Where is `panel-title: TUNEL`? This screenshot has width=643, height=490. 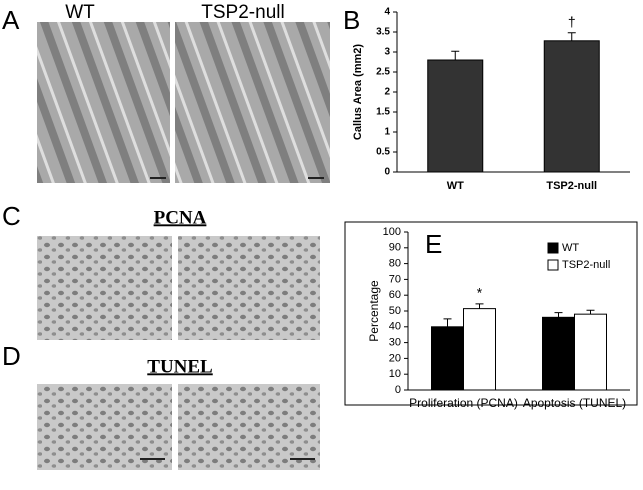 panel-title: TUNEL is located at coordinates (179, 366).